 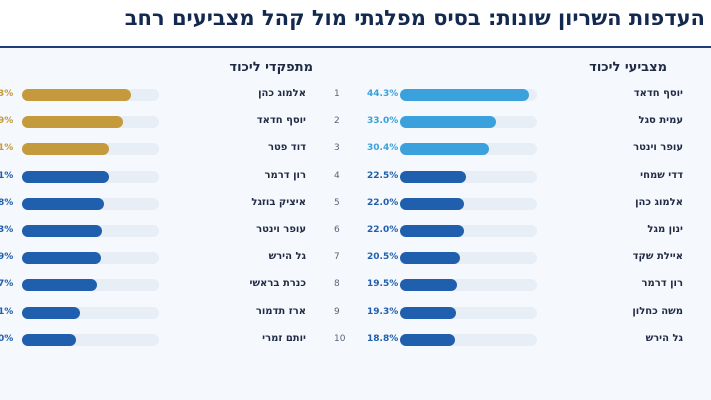 What do you see at coordinates (383, 284) in the screenshot?
I see `voters-value-label: 19.5%` at bounding box center [383, 284].